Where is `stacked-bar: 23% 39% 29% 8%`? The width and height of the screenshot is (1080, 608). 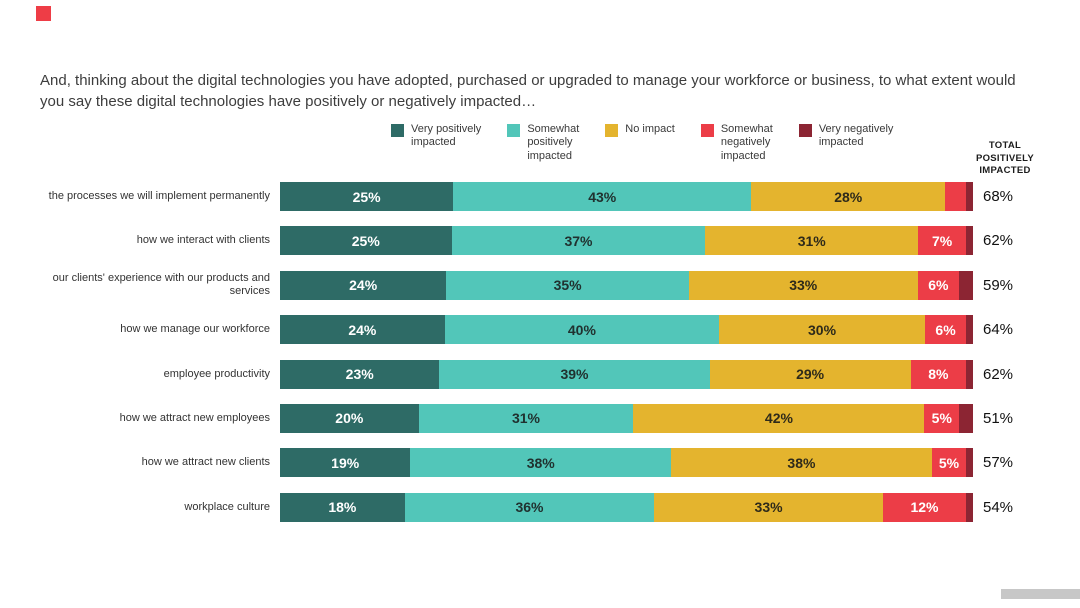 stacked-bar: 23% 39% 29% 8% is located at coordinates (626, 374).